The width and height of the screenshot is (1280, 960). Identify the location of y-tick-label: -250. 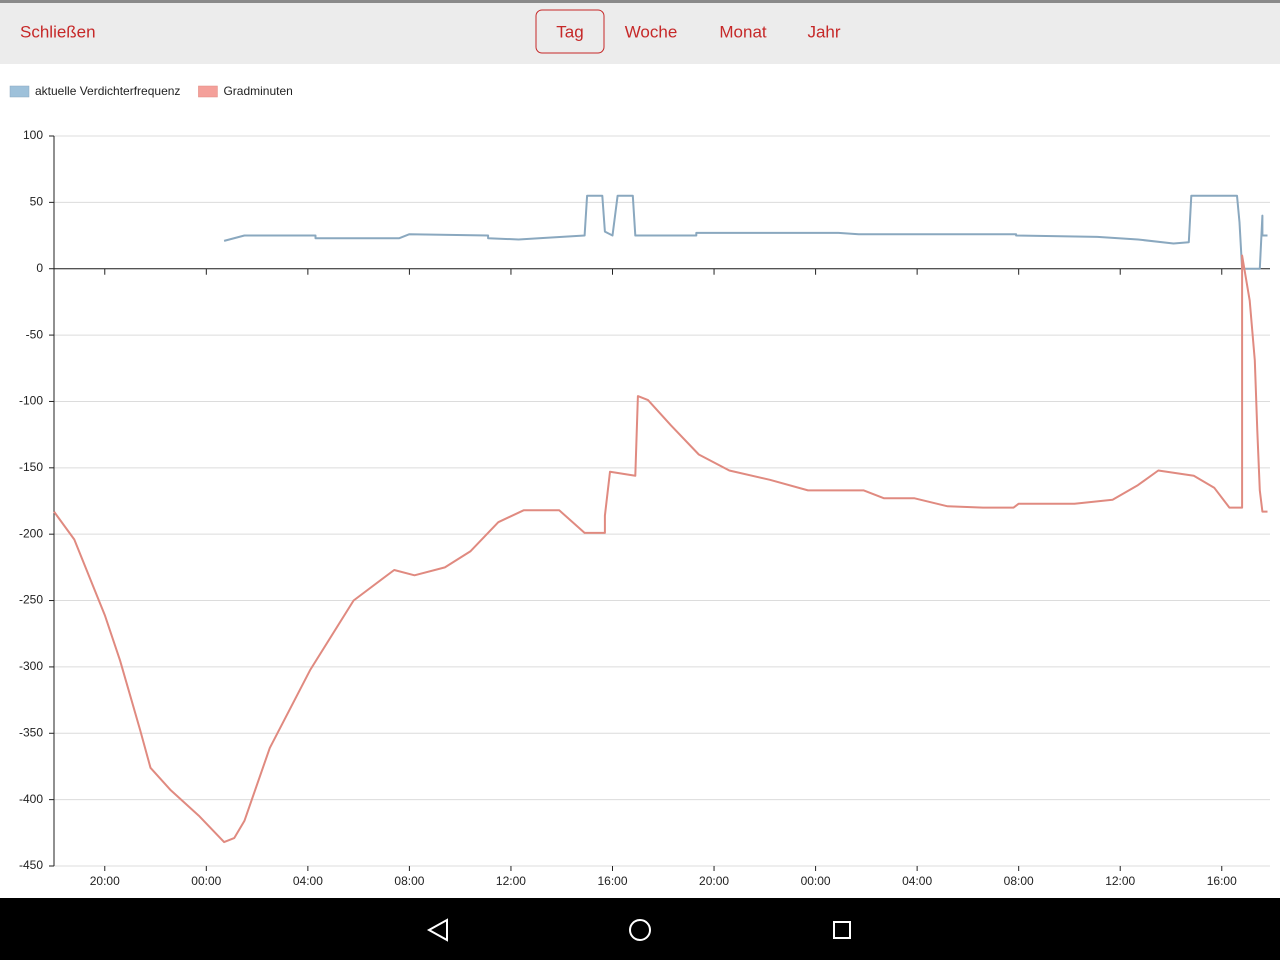
(31, 600).